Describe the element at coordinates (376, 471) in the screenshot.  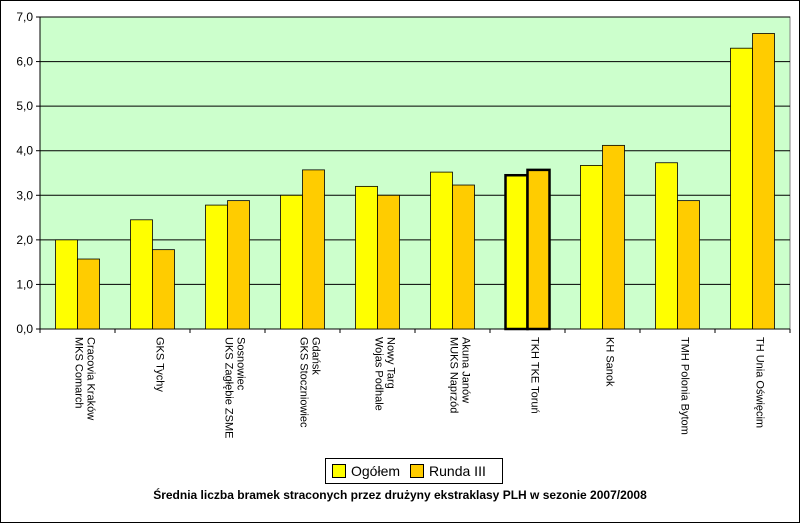
I see `legend-label-ogolem: Ogółem` at that location.